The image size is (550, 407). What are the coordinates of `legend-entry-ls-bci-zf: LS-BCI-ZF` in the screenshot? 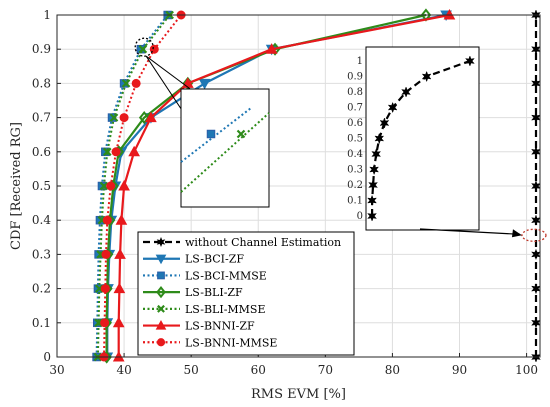 It's located at (193, 259).